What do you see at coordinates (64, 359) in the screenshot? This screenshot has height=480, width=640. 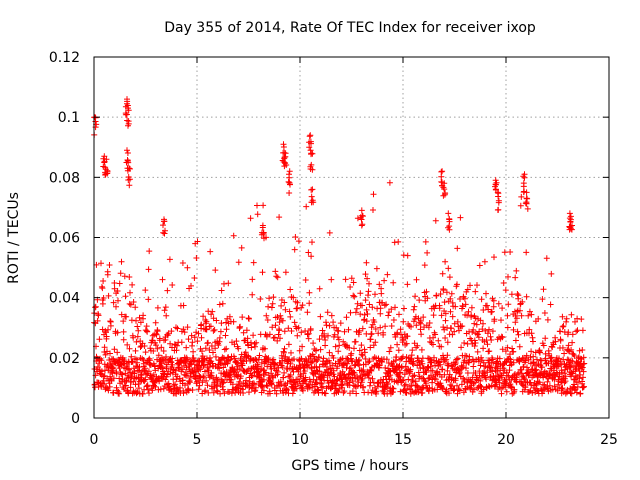 I see `y-tick-label: 0.02` at bounding box center [64, 359].